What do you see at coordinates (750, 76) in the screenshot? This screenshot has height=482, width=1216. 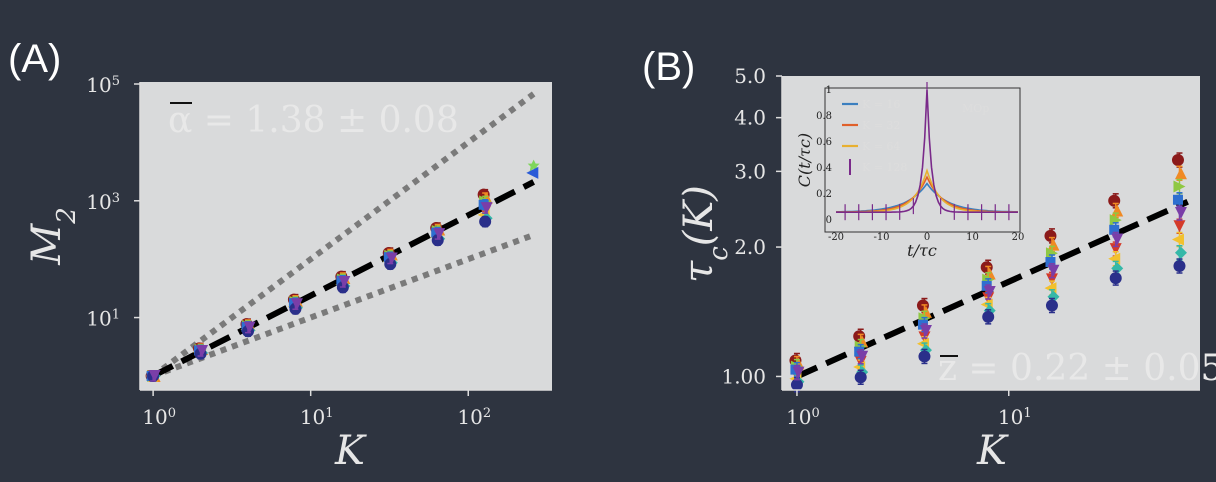 I see `y-tick-label: 5.0` at bounding box center [750, 76].